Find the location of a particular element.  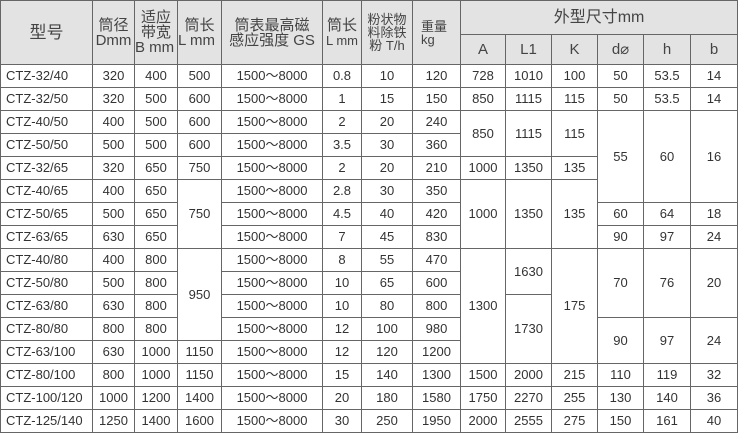

cell-length-2: 0.8 is located at coordinates (342, 76).